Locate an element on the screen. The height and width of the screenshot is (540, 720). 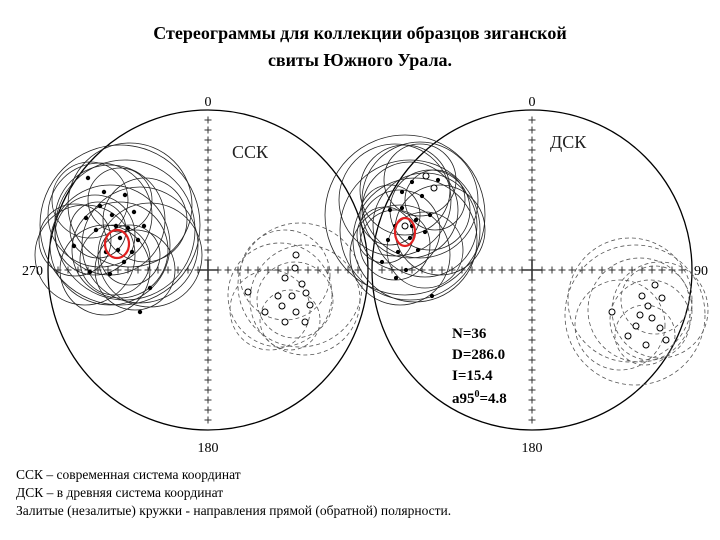
stat-a95: a950=4.8 is located at coordinates (479, 398).